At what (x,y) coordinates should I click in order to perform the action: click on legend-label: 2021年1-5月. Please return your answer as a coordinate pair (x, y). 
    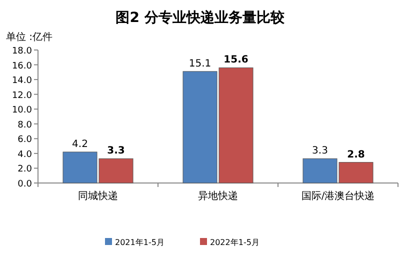
    Looking at the image, I should click on (139, 242).